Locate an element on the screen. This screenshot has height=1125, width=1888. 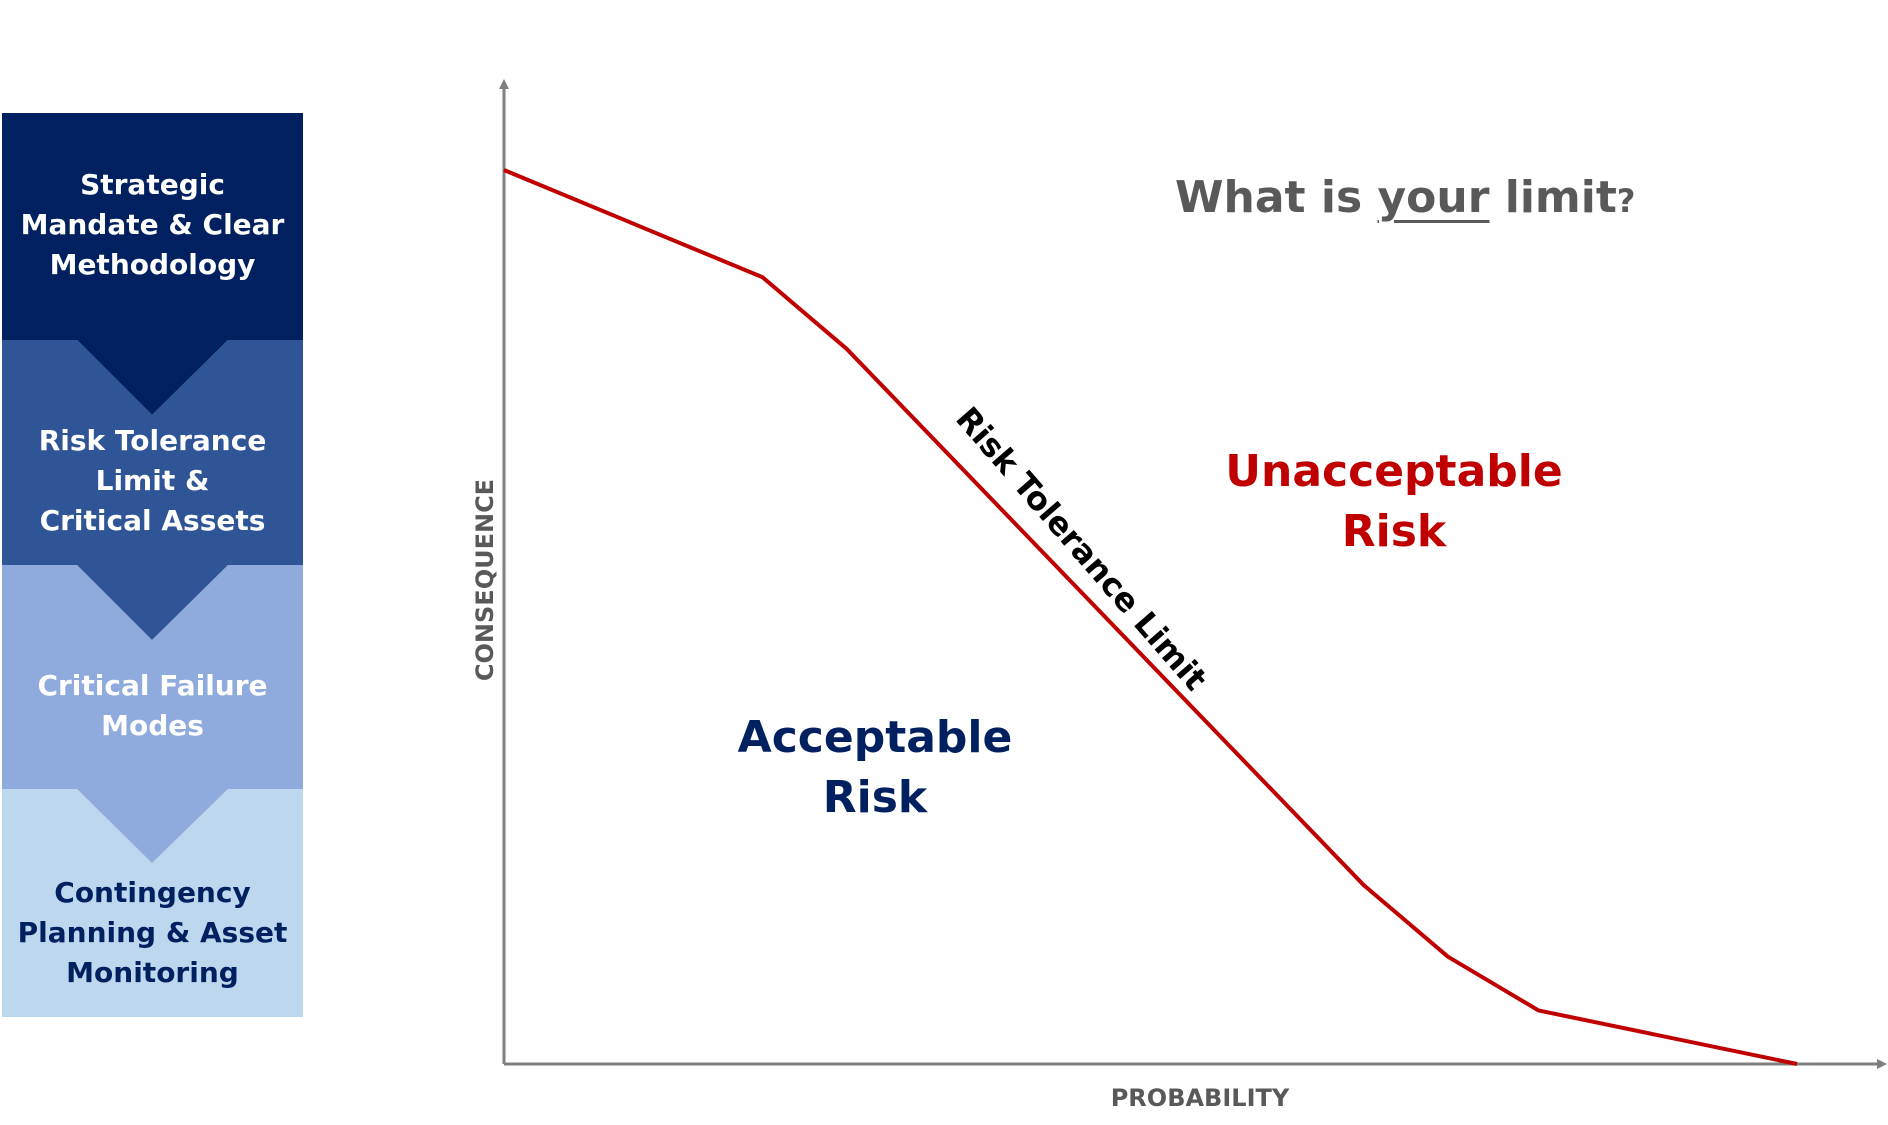
risk-tolerance-curve-label: Risk Tolerance Limit is located at coordinates (1081, 549).